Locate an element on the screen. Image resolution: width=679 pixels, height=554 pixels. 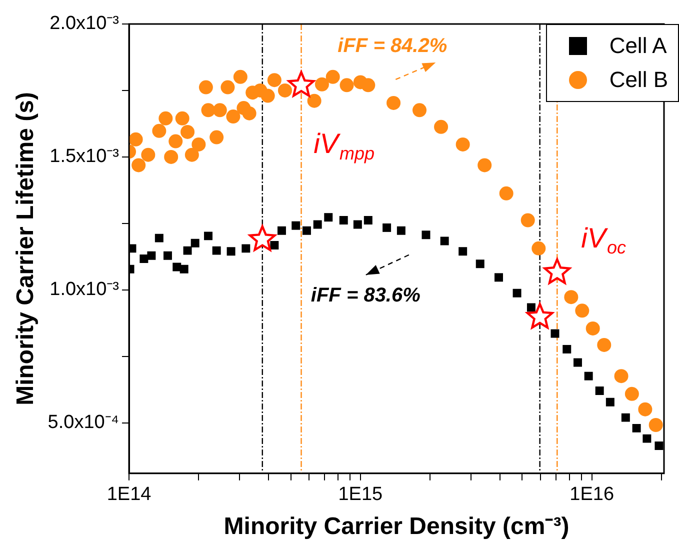
y-tick-label: 1.5x10⁻³ is located at coordinates (85, 157).